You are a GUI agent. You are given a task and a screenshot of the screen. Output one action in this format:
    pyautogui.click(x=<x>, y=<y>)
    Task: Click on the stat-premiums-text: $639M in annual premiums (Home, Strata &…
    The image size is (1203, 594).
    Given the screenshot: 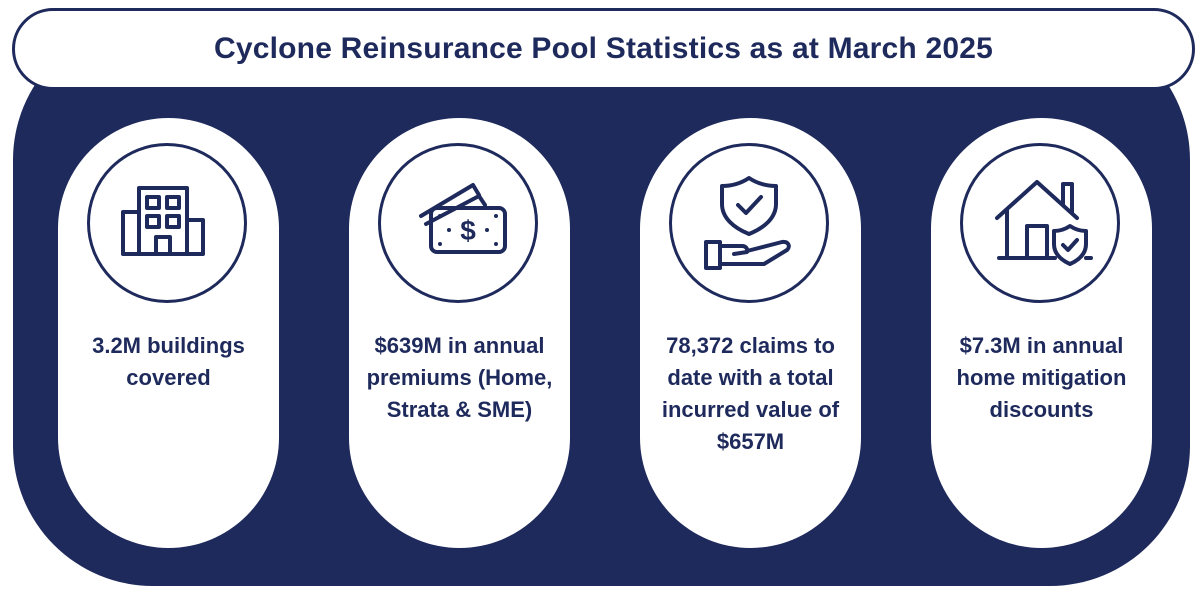 What is the action you would take?
    pyautogui.click(x=459, y=377)
    